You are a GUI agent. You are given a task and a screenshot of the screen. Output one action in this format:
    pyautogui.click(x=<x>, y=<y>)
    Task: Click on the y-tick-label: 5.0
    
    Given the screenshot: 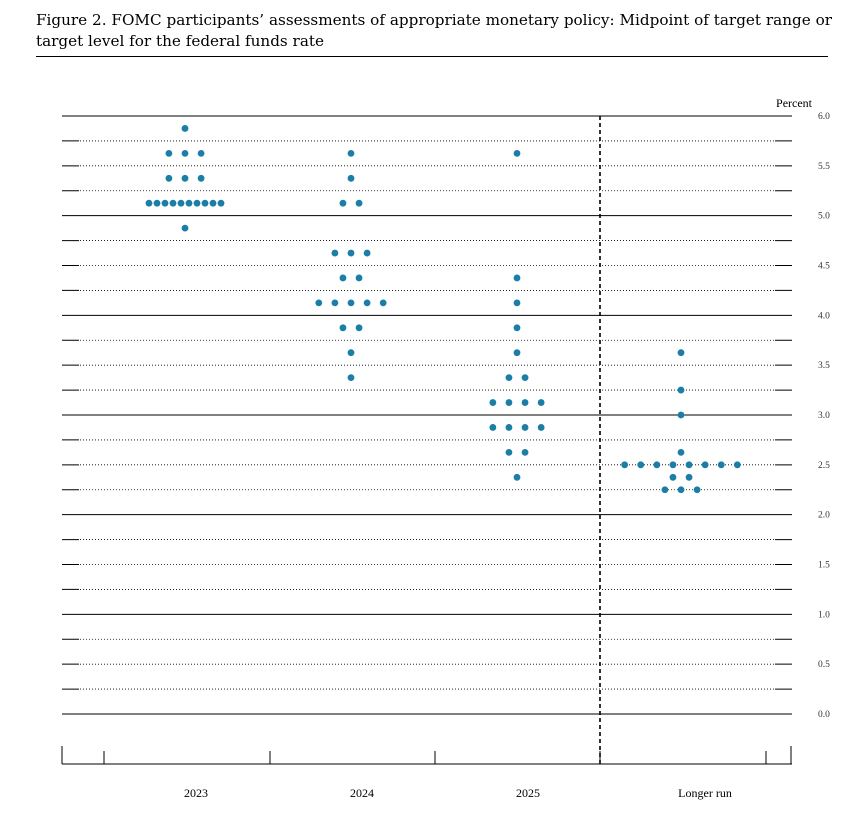 What is the action you would take?
    pyautogui.click(x=824, y=217)
    